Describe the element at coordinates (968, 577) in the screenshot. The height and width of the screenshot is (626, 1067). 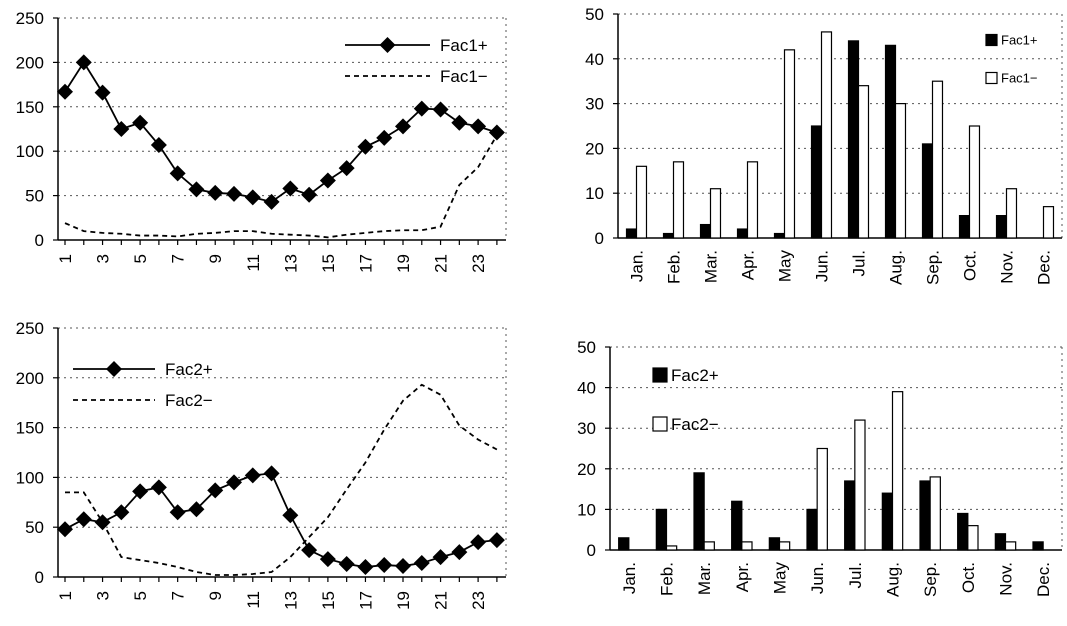
I see `x-tick-label: Oct.` at that location.